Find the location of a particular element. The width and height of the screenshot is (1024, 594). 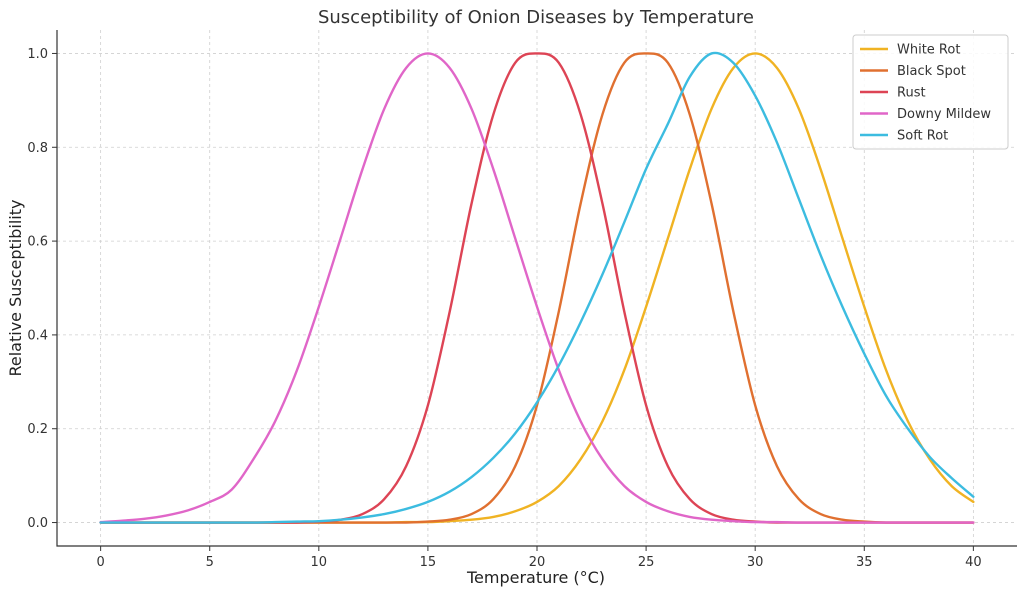

x-tick-label: 30 is located at coordinates (755, 562).